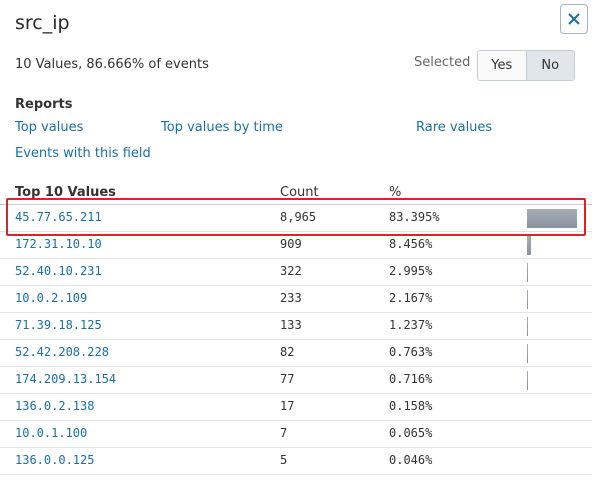 Image resolution: width=592 pixels, height=484 pixels. What do you see at coordinates (62, 352) in the screenshot?
I see `row-value-link: 52.42.208.228` at bounding box center [62, 352].